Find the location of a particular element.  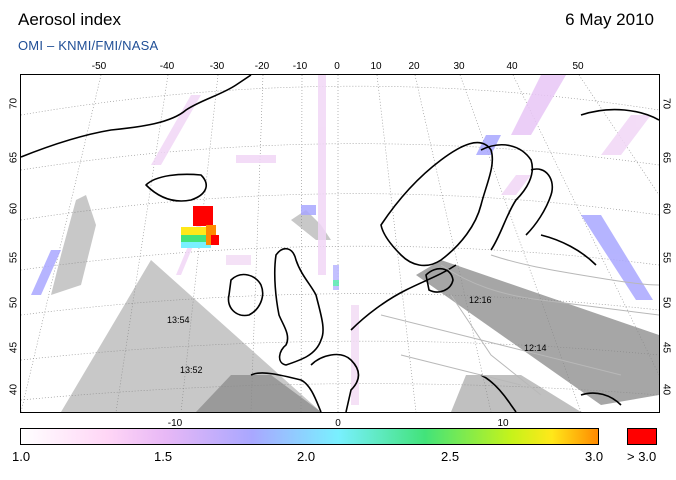

lon-label-bottom: -10 is located at coordinates (175, 423).